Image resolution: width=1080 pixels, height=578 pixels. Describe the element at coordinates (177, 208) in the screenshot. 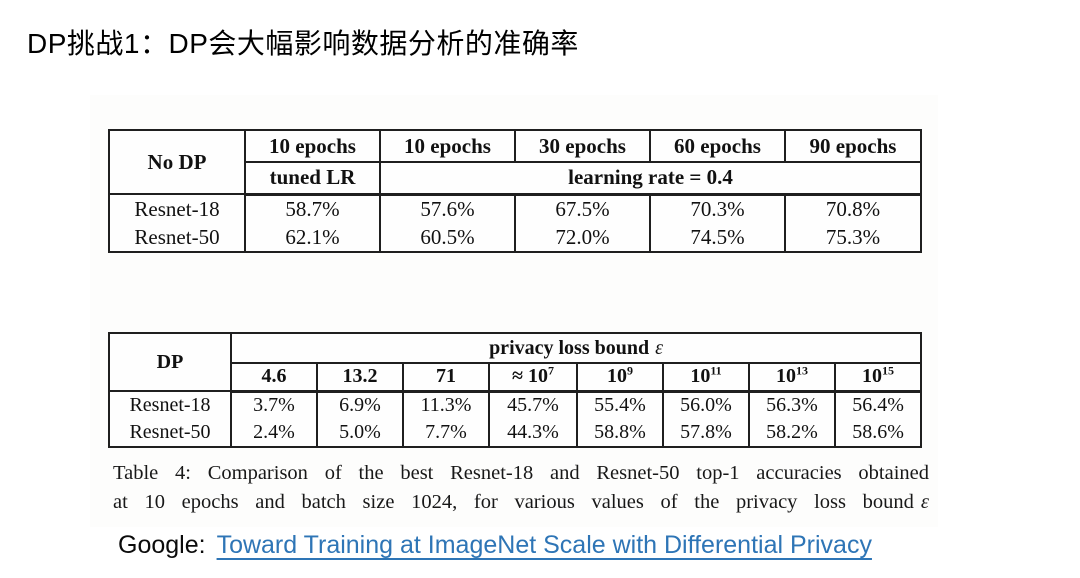

I see `table1-row-label: Resnet-18` at that location.